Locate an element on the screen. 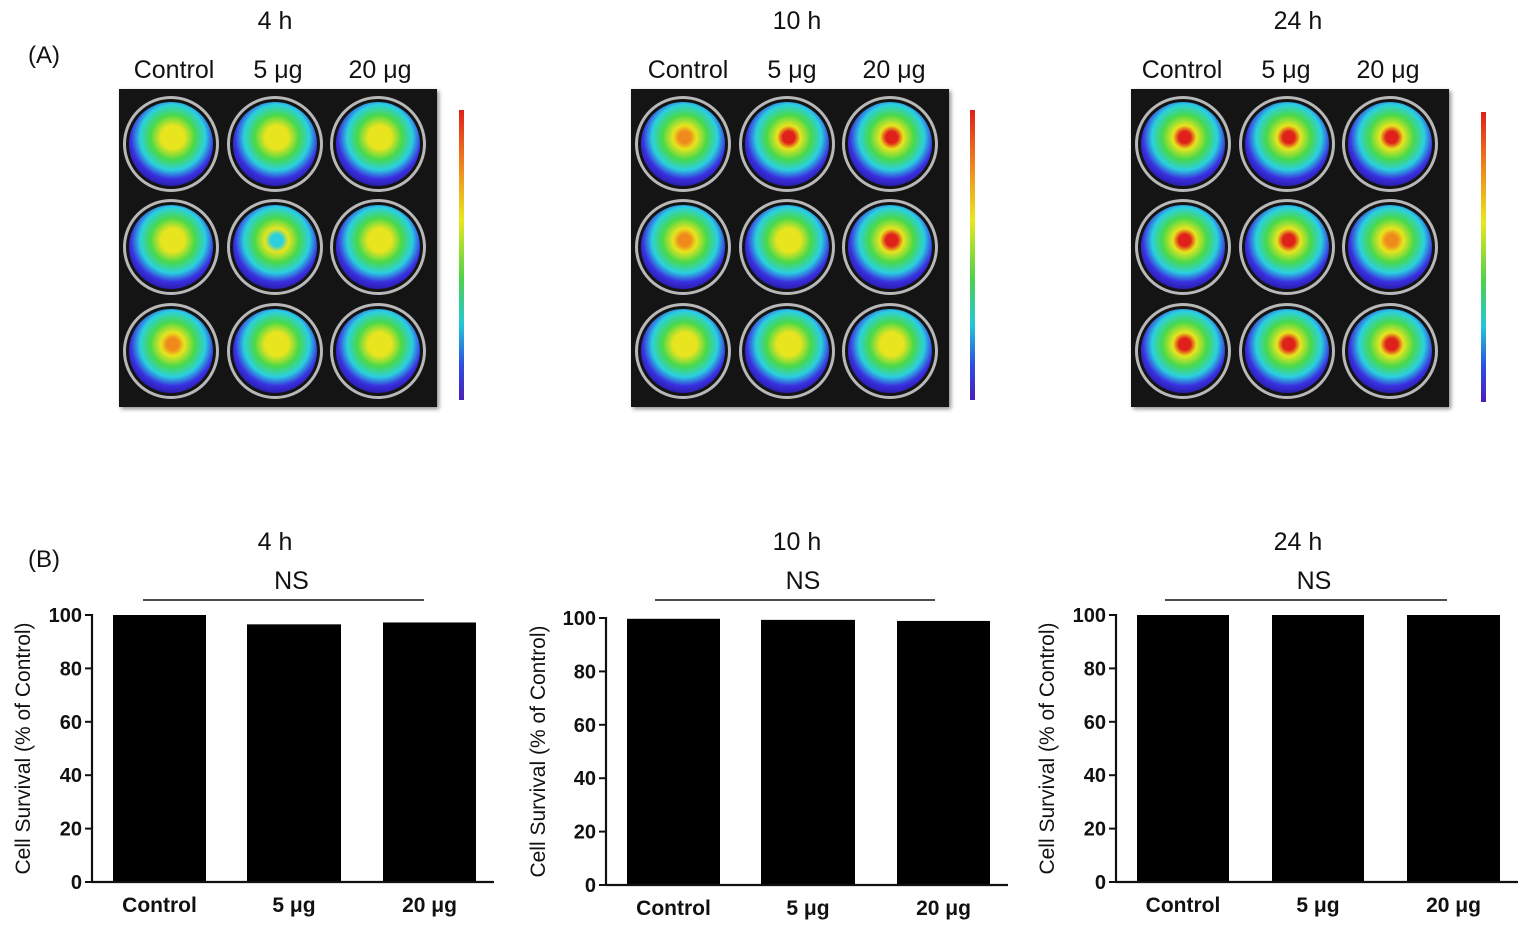  luminescence-plate-4h is located at coordinates (278, 248).